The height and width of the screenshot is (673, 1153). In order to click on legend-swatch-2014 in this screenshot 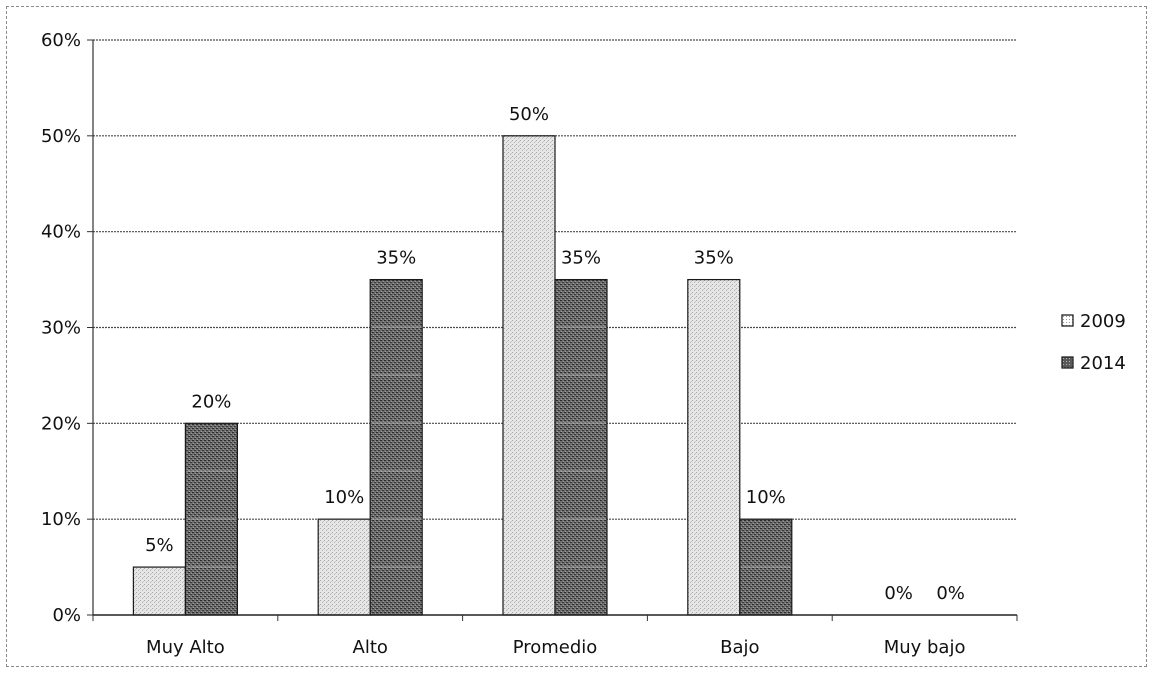, I will do `click(1067, 362)`.